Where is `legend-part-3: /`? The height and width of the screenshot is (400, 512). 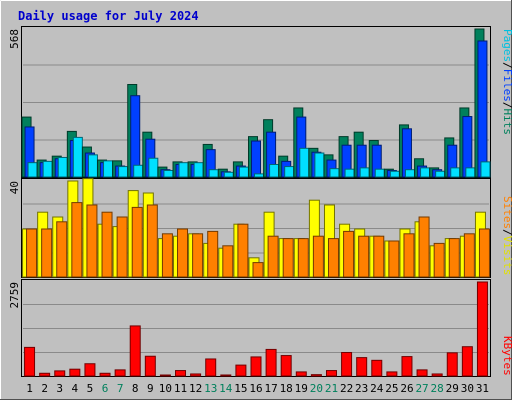
legend-part-3: / is located at coordinates (506, 105).